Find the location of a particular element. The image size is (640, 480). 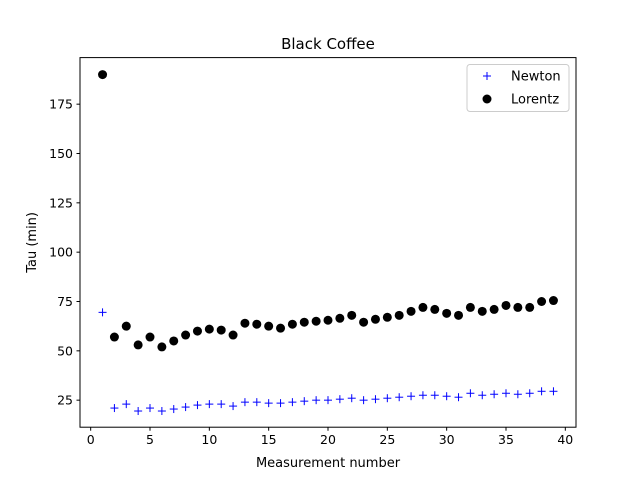

x-tick-label: 25 is located at coordinates (387, 439).